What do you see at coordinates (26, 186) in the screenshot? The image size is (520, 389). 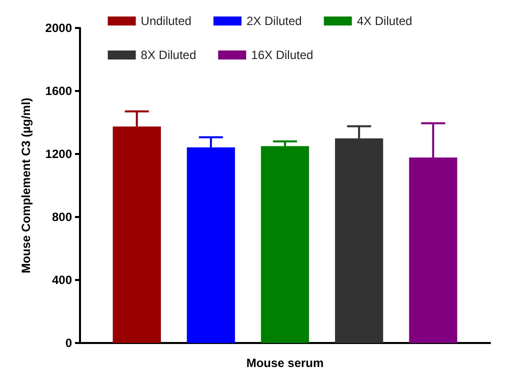 I see `y-axis-title: Mouse Complement C3 (µg/ml)` at bounding box center [26, 186].